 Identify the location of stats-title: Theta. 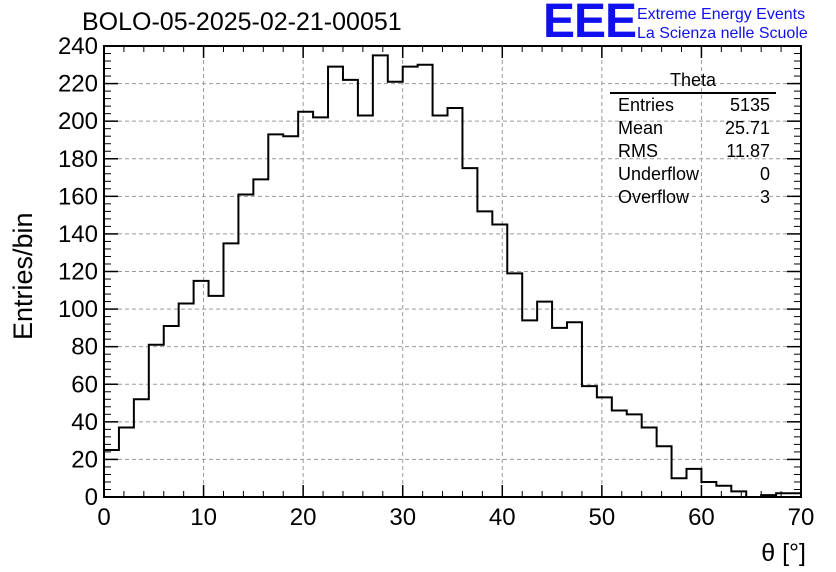
(693, 82).